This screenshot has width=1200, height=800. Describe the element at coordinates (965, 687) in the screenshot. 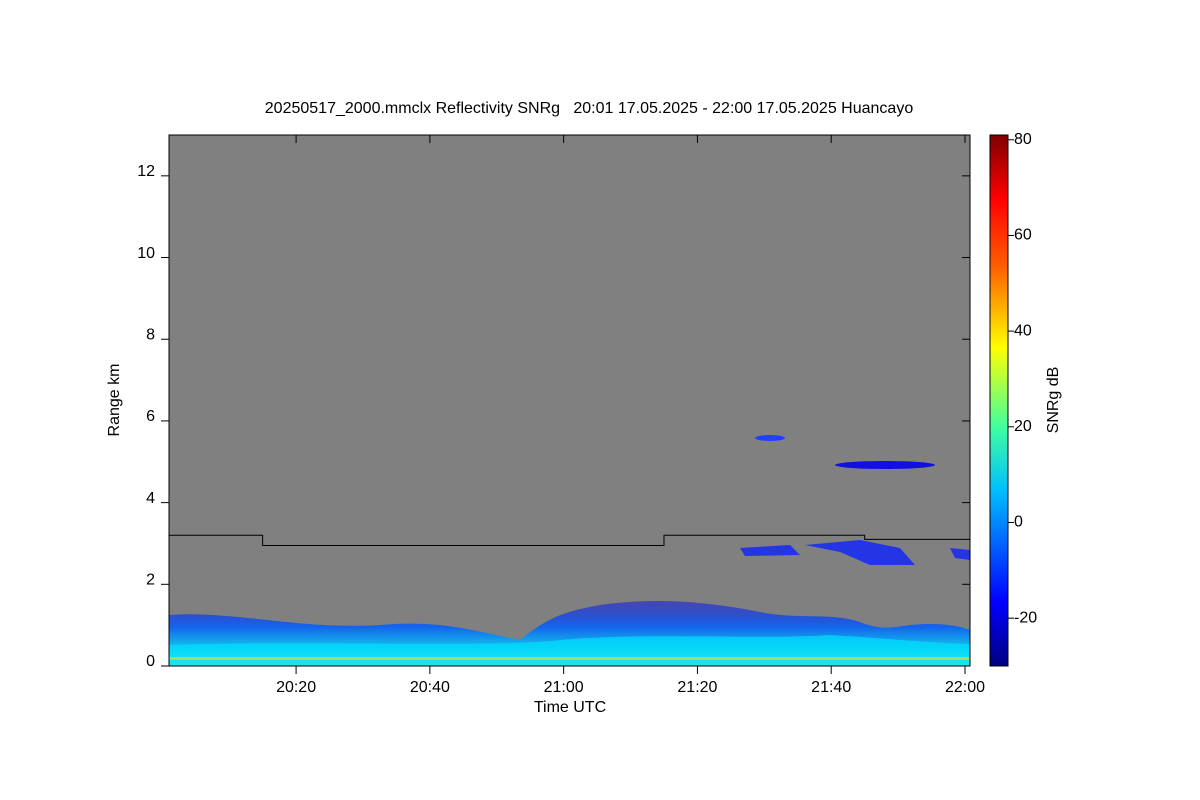

I see `x-tick-label: 22:00` at that location.